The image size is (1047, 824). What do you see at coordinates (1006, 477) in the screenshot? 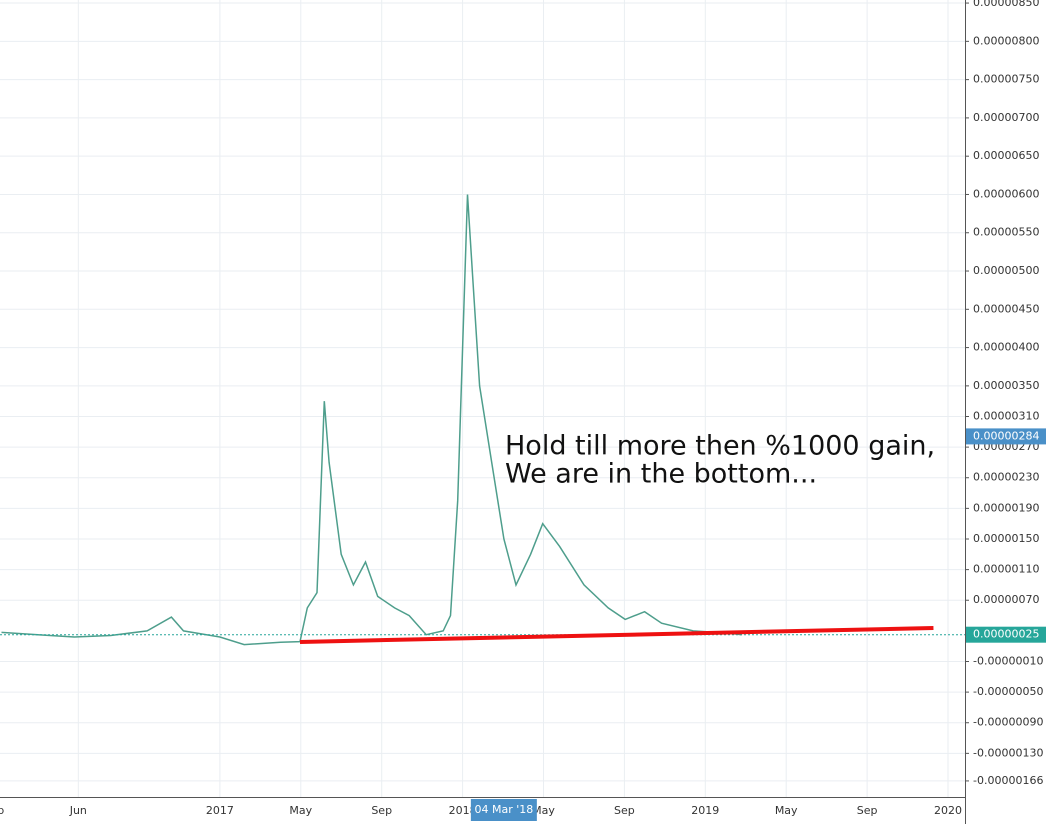
I see `y-tick-label: 0.00000230` at bounding box center [1006, 477].